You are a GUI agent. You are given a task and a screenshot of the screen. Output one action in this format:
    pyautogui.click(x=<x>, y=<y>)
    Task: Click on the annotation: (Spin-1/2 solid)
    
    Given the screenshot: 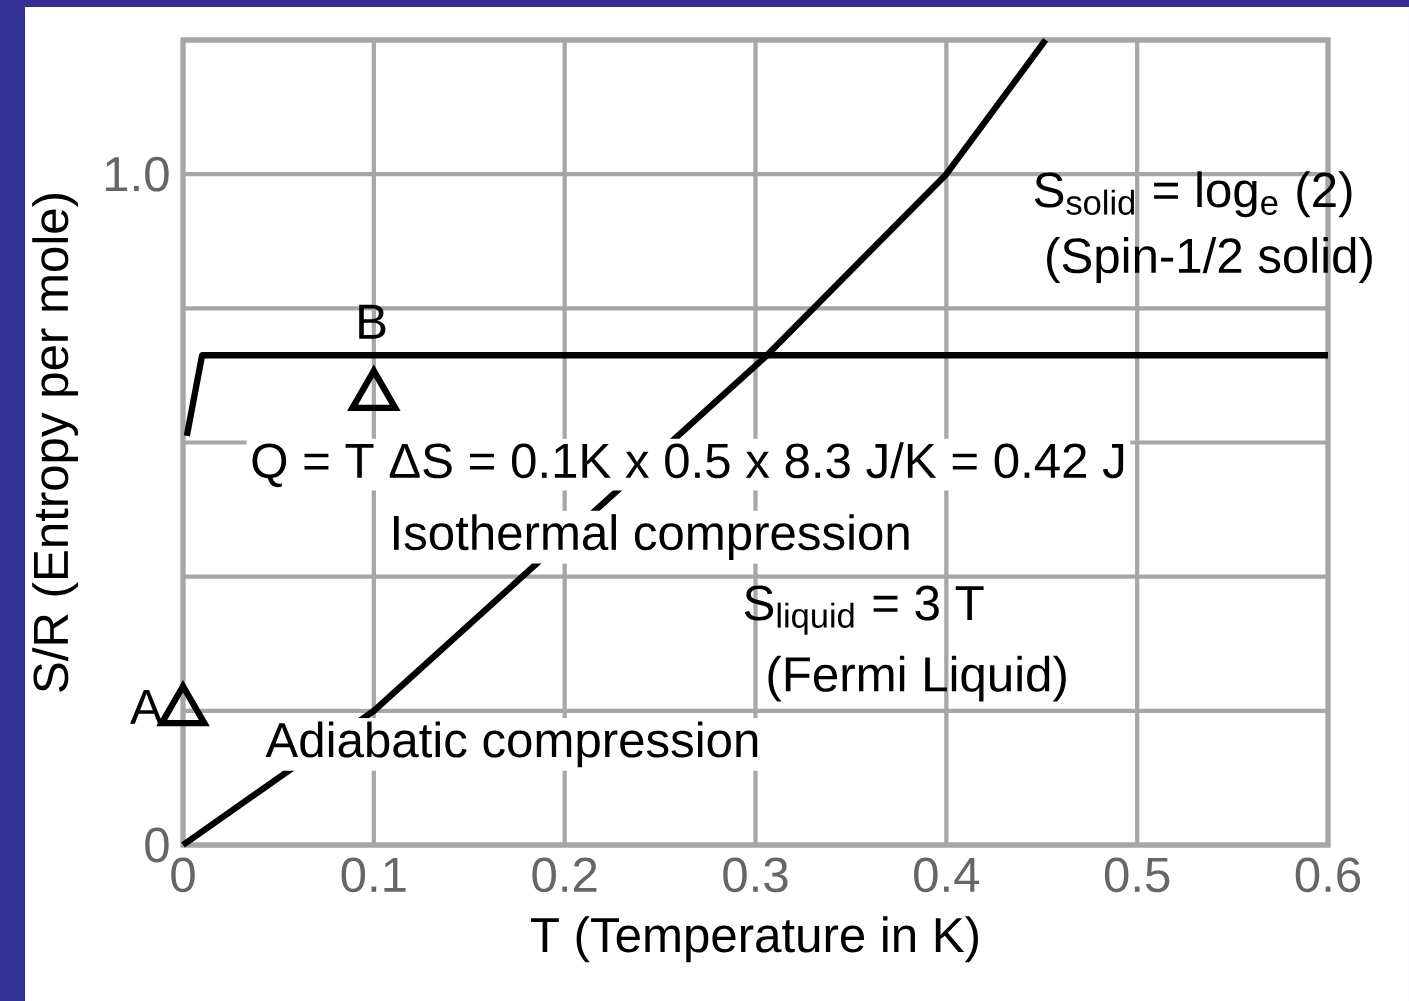 What is the action you would take?
    pyautogui.click(x=1209, y=260)
    